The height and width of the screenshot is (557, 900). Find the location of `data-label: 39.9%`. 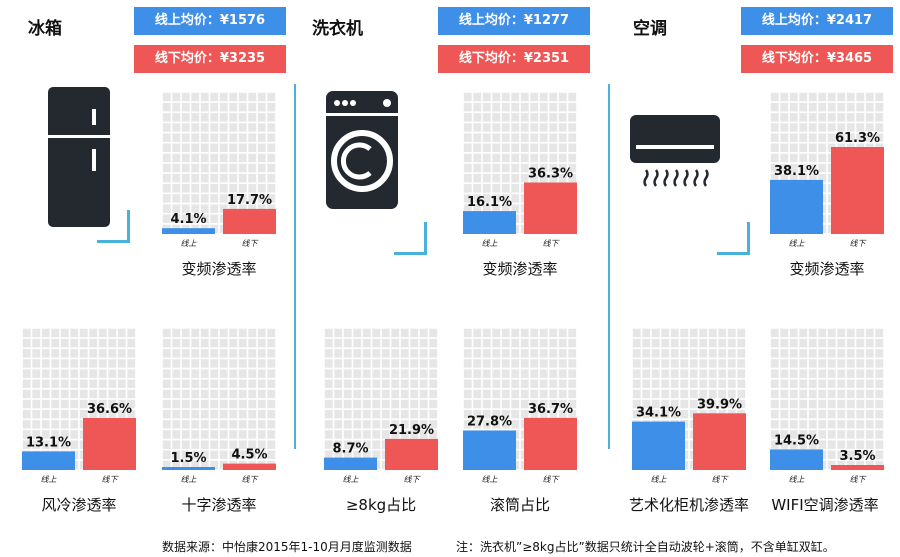

data-label: 39.9% is located at coordinates (719, 404).